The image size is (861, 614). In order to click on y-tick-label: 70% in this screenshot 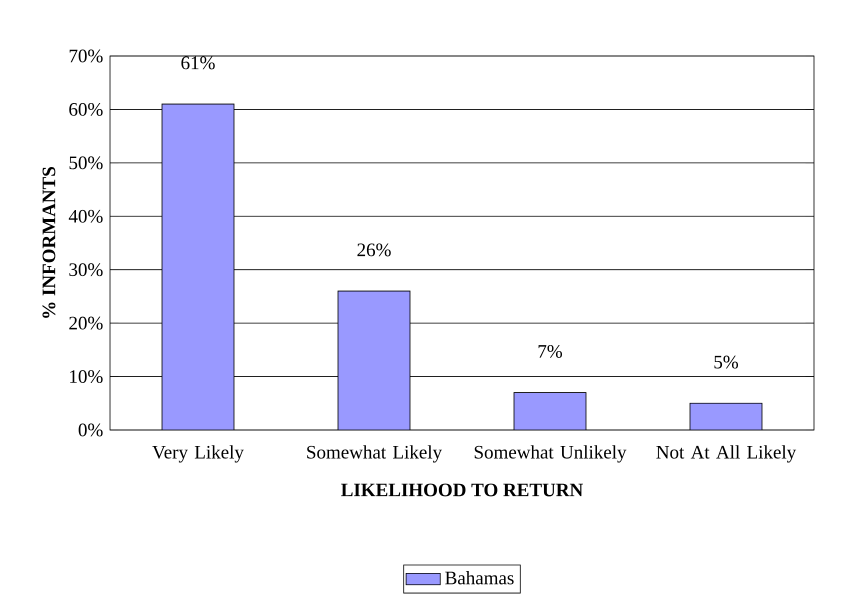, I will do `click(86, 56)`.